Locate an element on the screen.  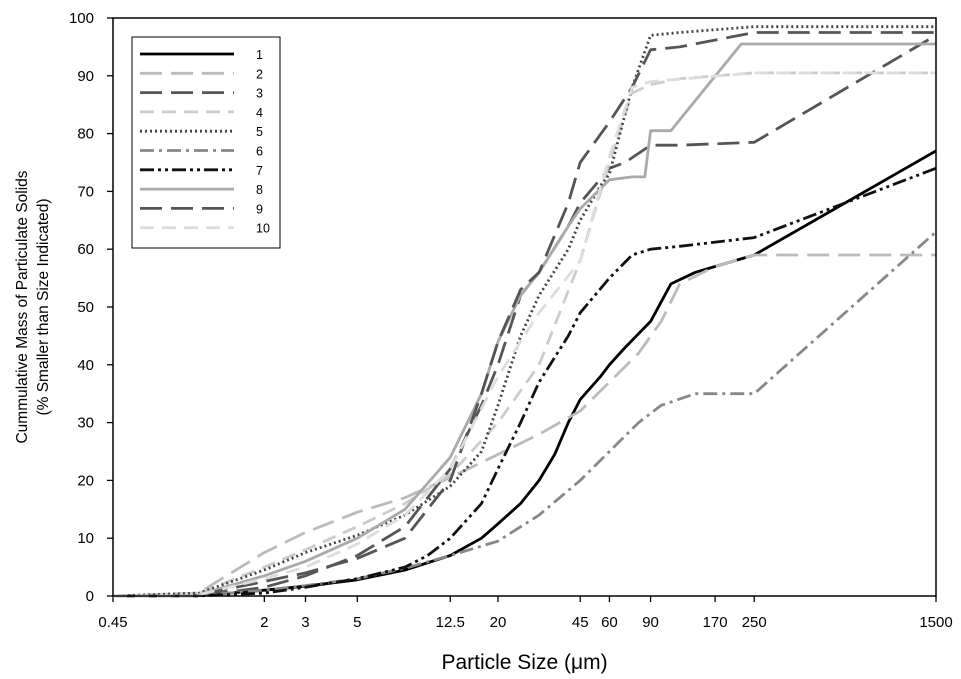
x-tick-label: 2 is located at coordinates (264, 622).